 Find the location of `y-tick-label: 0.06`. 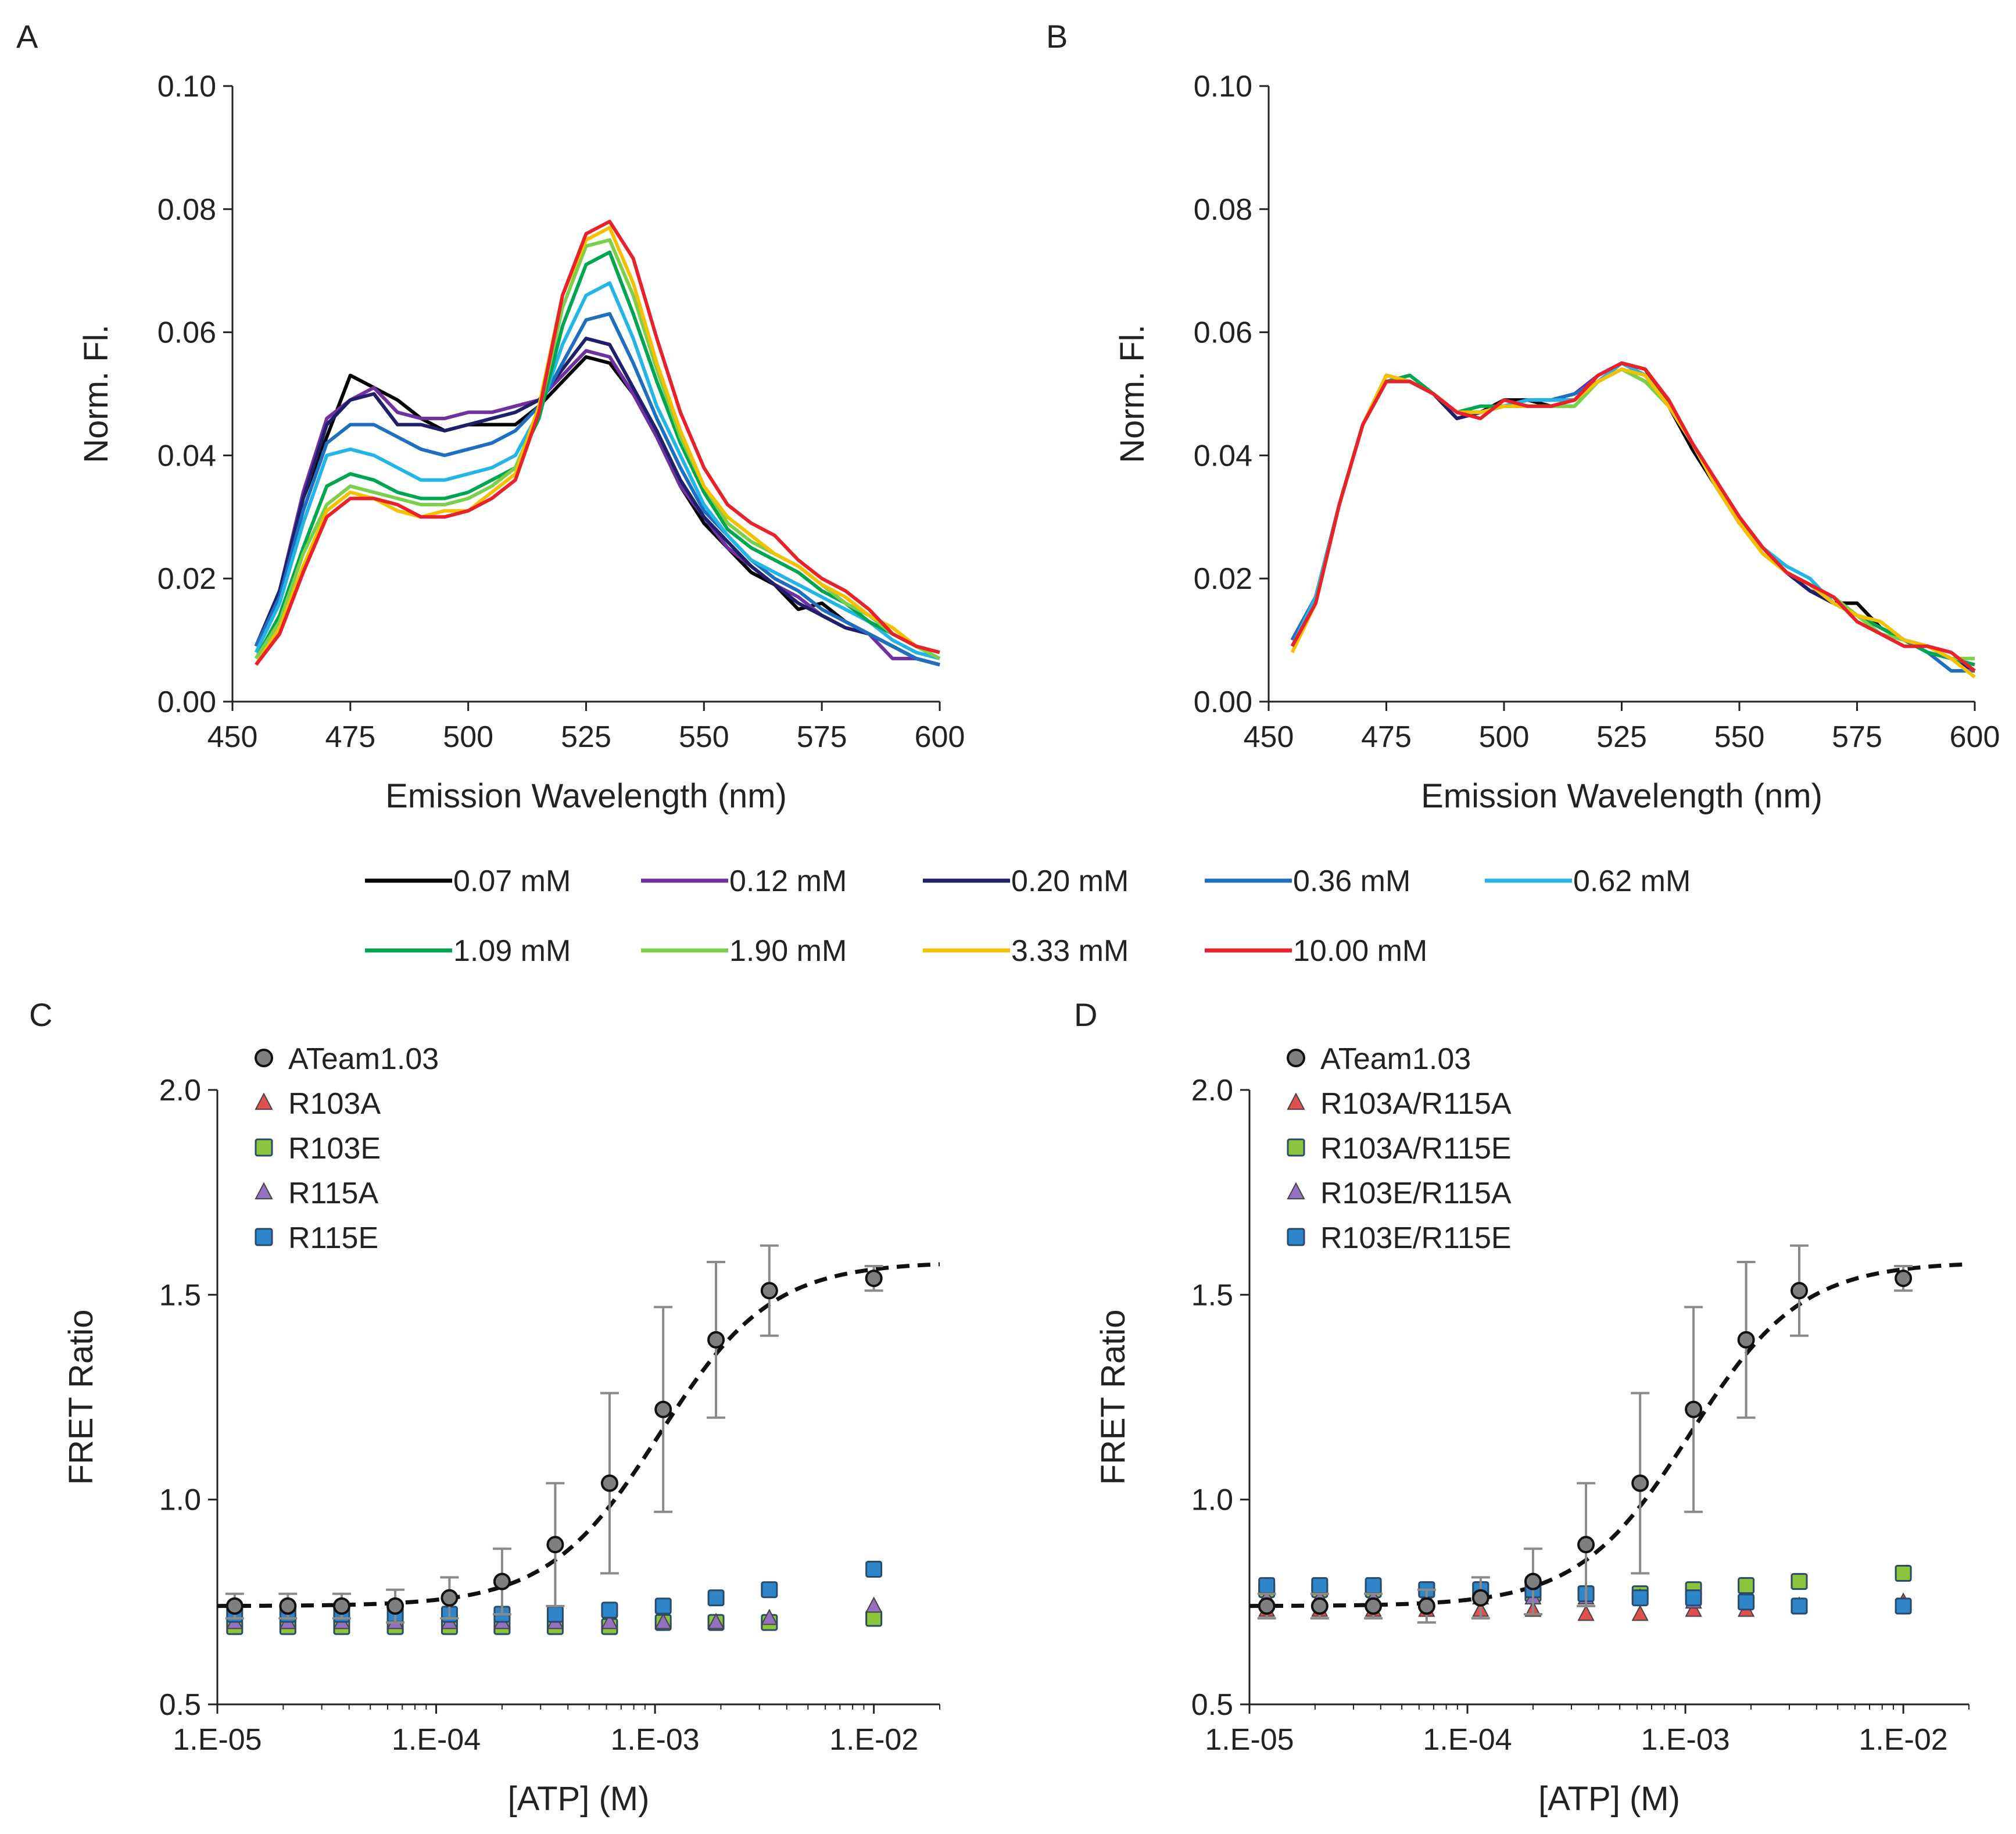

y-tick-label: 0.06 is located at coordinates (186, 333).